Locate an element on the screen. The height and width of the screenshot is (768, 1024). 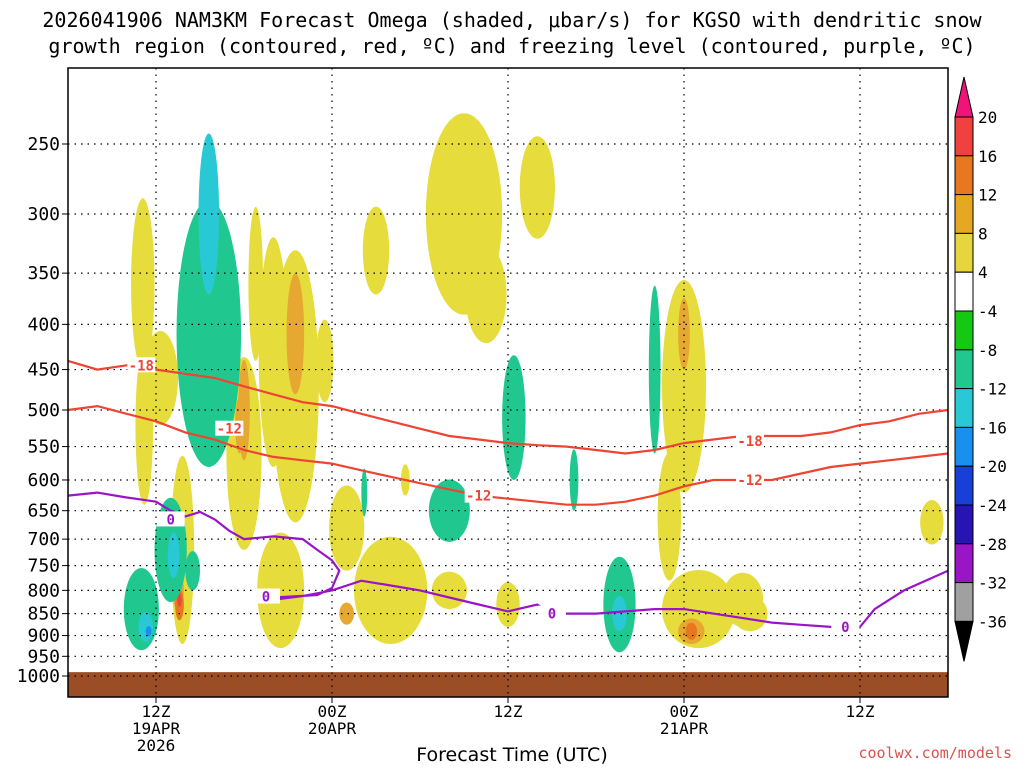
y-tick-label: 500 is located at coordinates (43, 410).